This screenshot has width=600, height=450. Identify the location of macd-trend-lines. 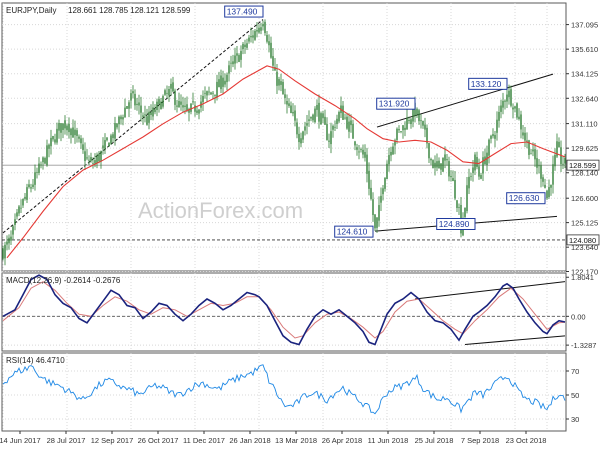
(490, 313).